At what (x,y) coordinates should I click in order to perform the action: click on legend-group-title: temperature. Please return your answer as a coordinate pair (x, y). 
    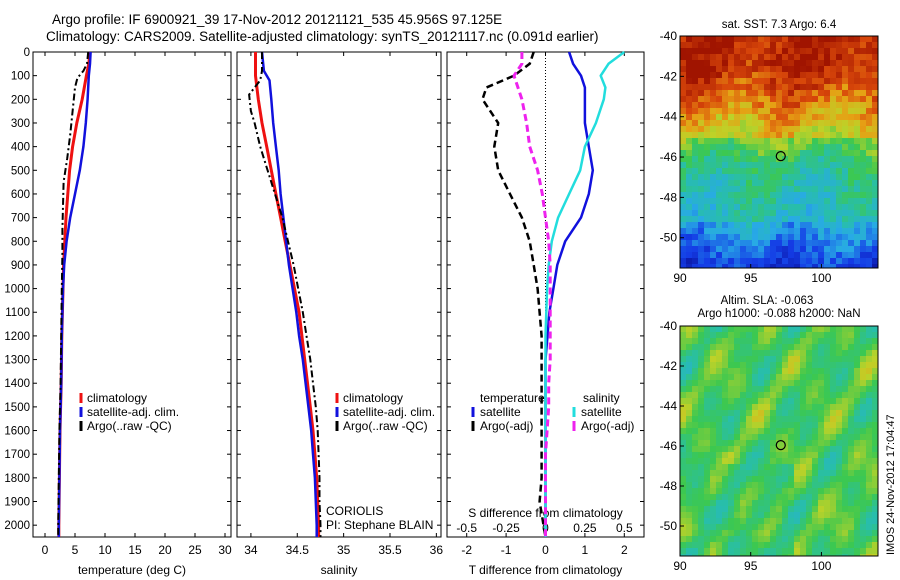
    Looking at the image, I should click on (512, 398).